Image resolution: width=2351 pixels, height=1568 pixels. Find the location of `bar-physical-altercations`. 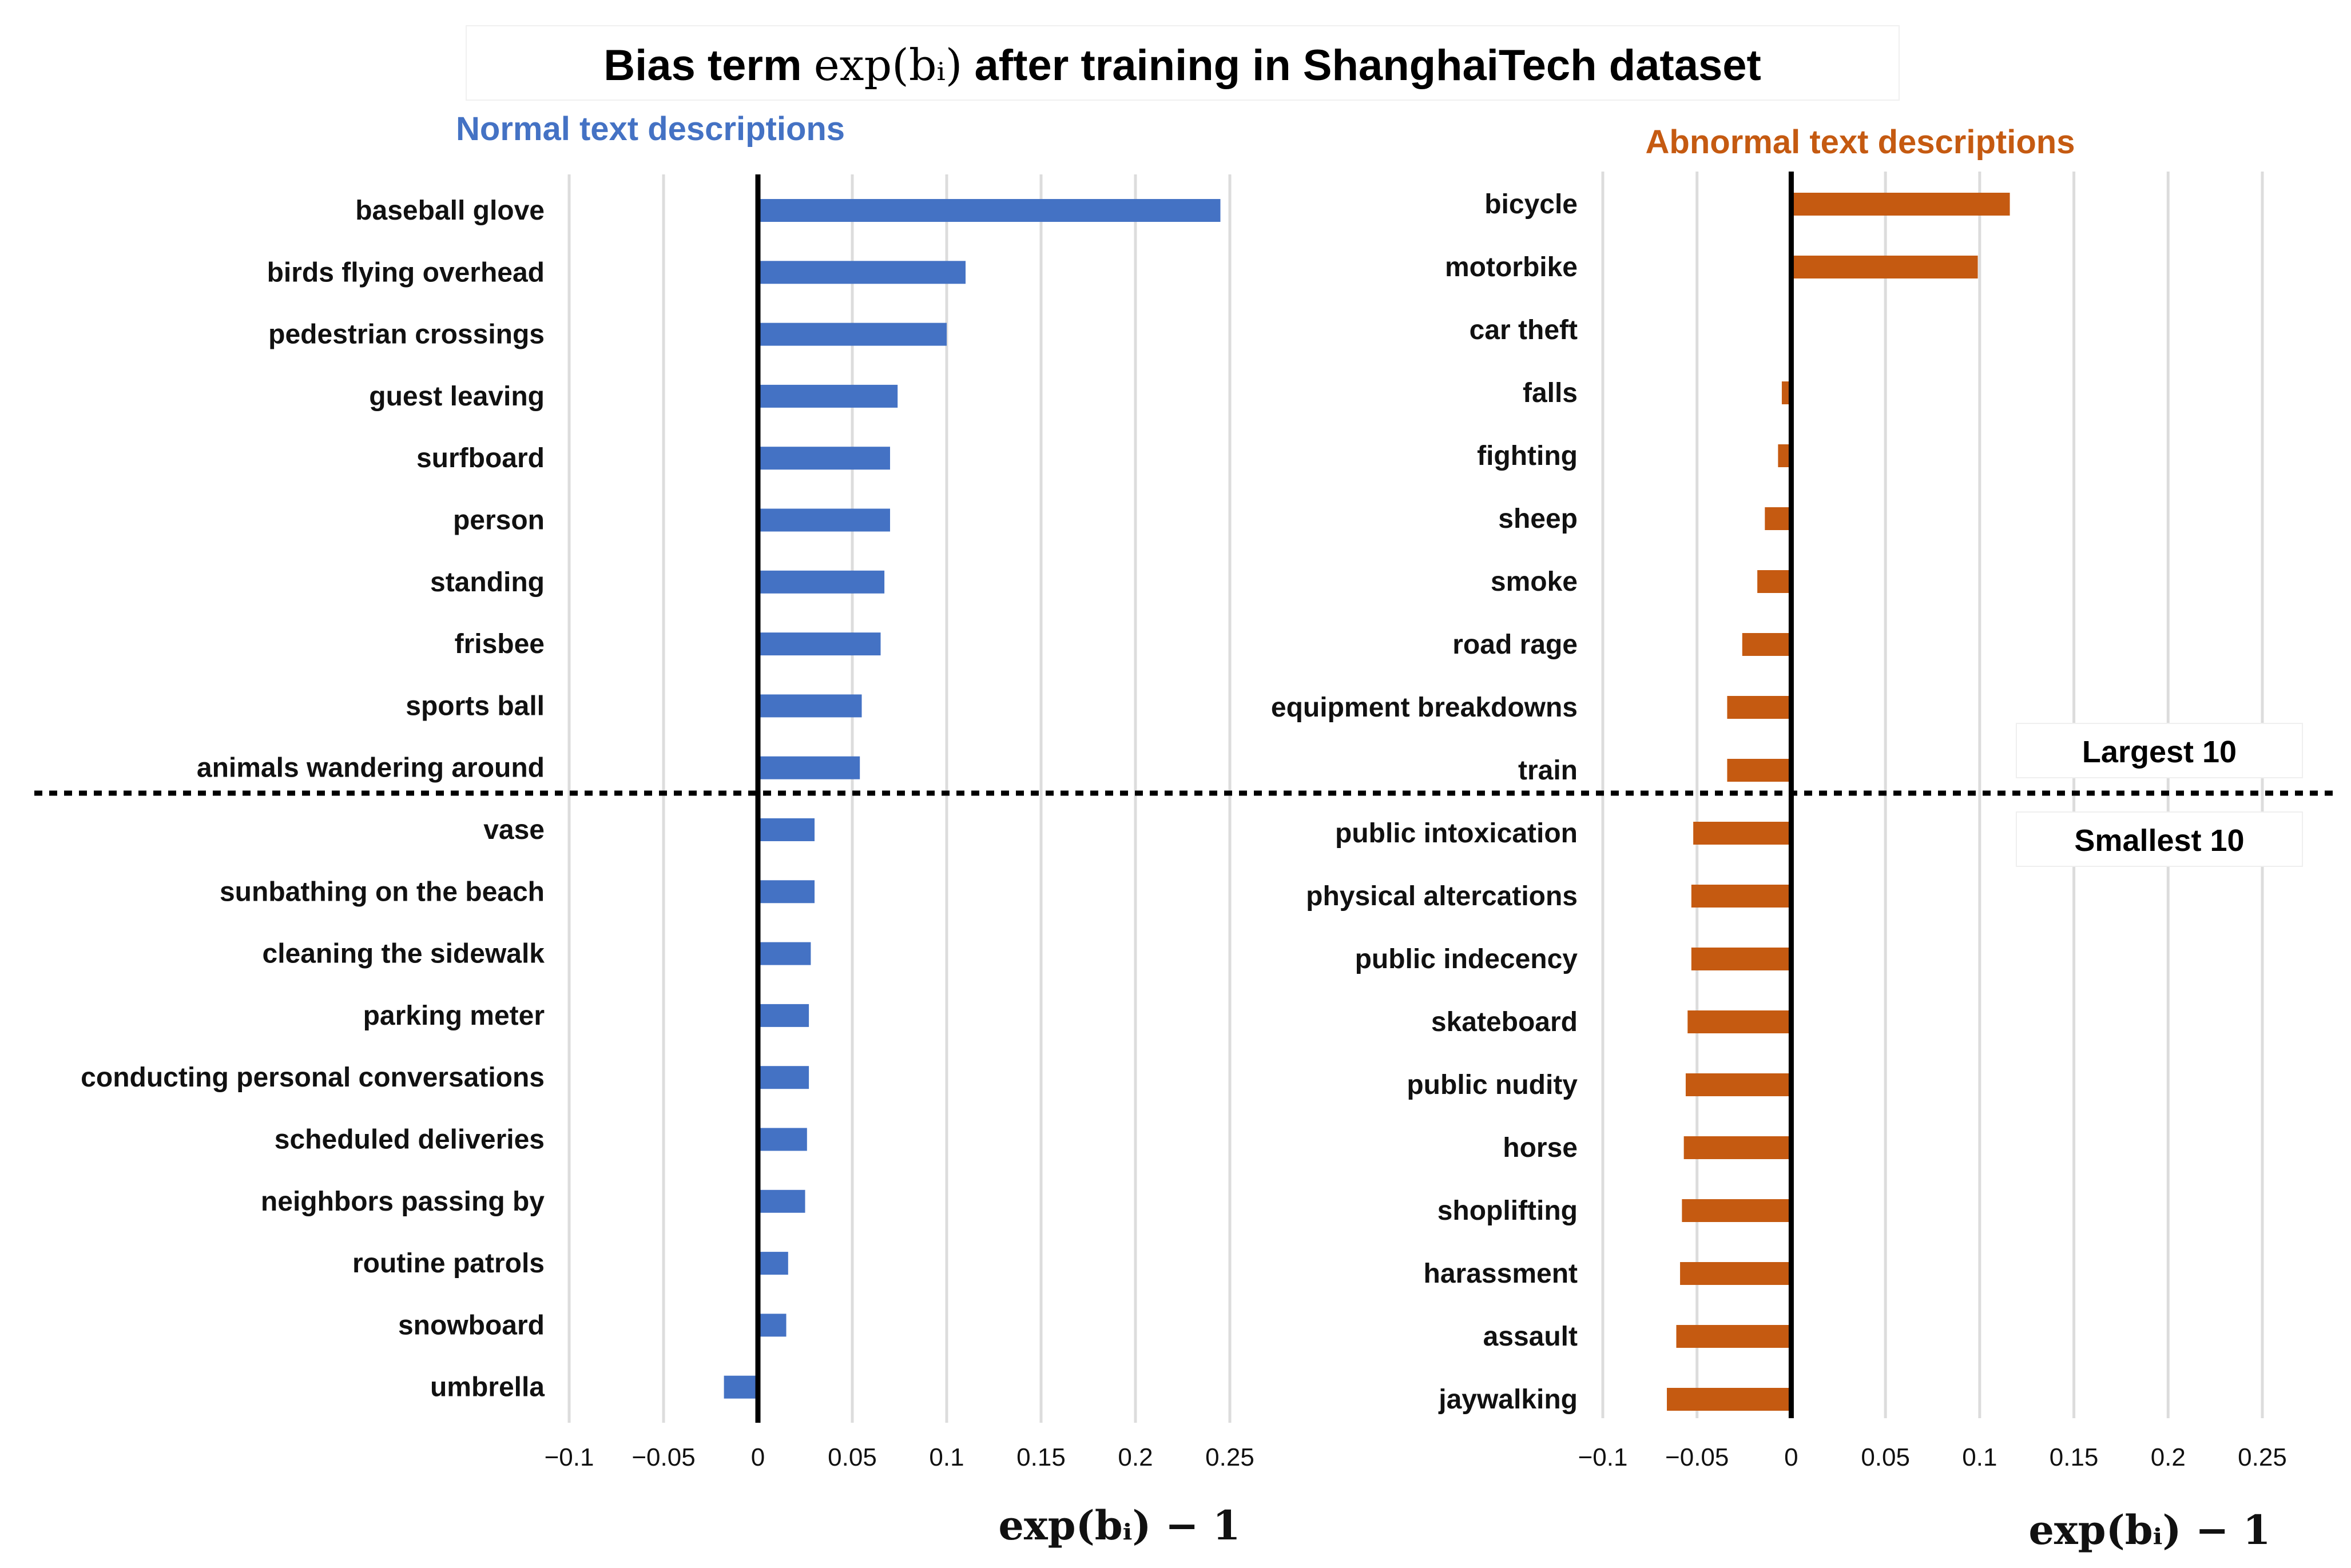

bar-physical-altercations is located at coordinates (1741, 897).